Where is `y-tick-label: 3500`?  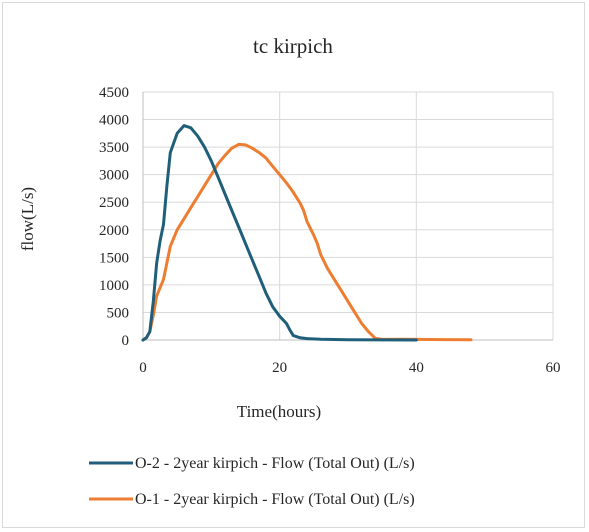 y-tick-label: 3500 is located at coordinates (114, 148).